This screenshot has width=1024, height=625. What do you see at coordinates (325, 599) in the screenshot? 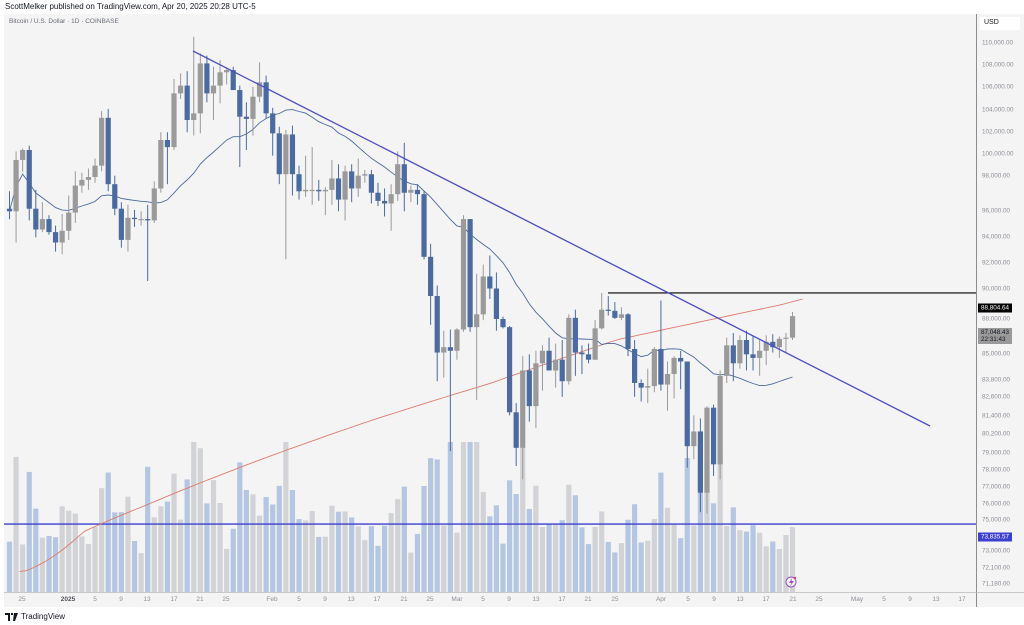
I see `time-tick: 9` at bounding box center [325, 599].